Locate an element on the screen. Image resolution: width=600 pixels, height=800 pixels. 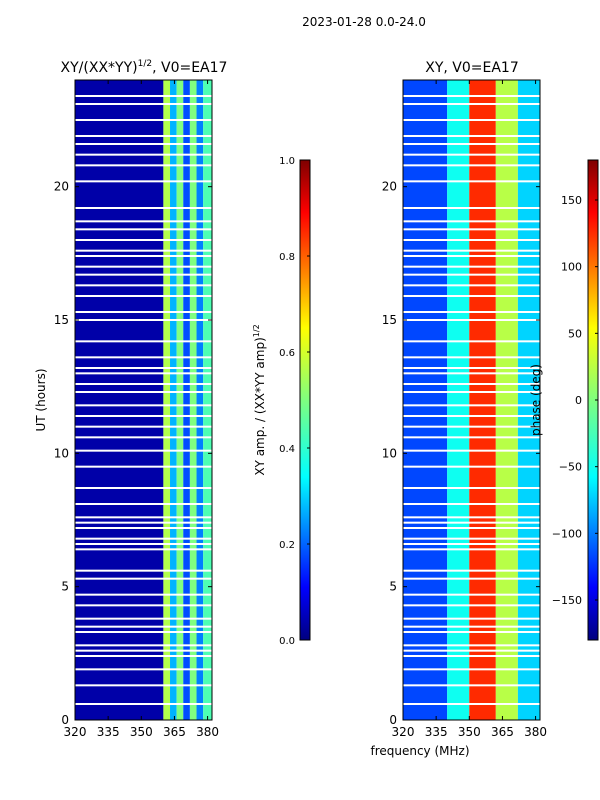
left-y-axis-label: UT (hours) is located at coordinates (41, 399).